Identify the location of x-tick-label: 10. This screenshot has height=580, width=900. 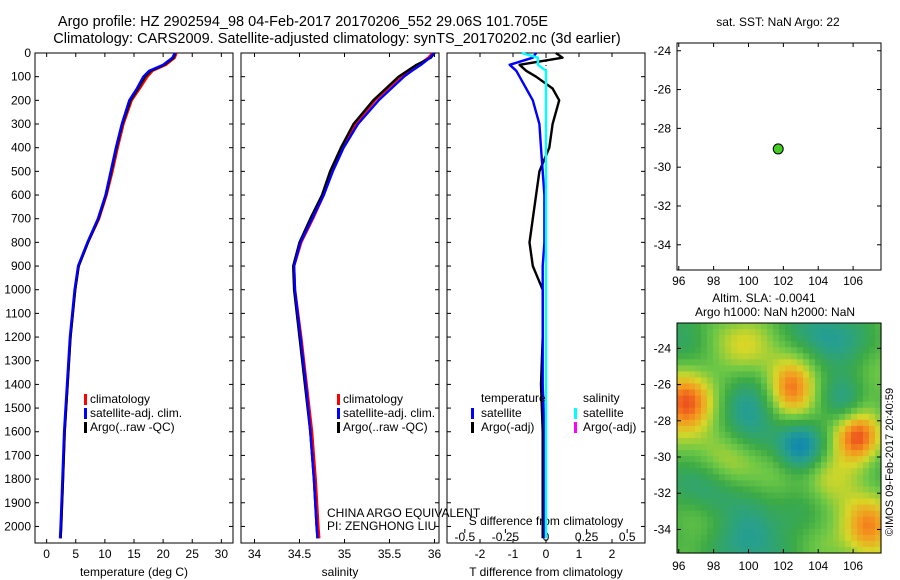
(105, 554).